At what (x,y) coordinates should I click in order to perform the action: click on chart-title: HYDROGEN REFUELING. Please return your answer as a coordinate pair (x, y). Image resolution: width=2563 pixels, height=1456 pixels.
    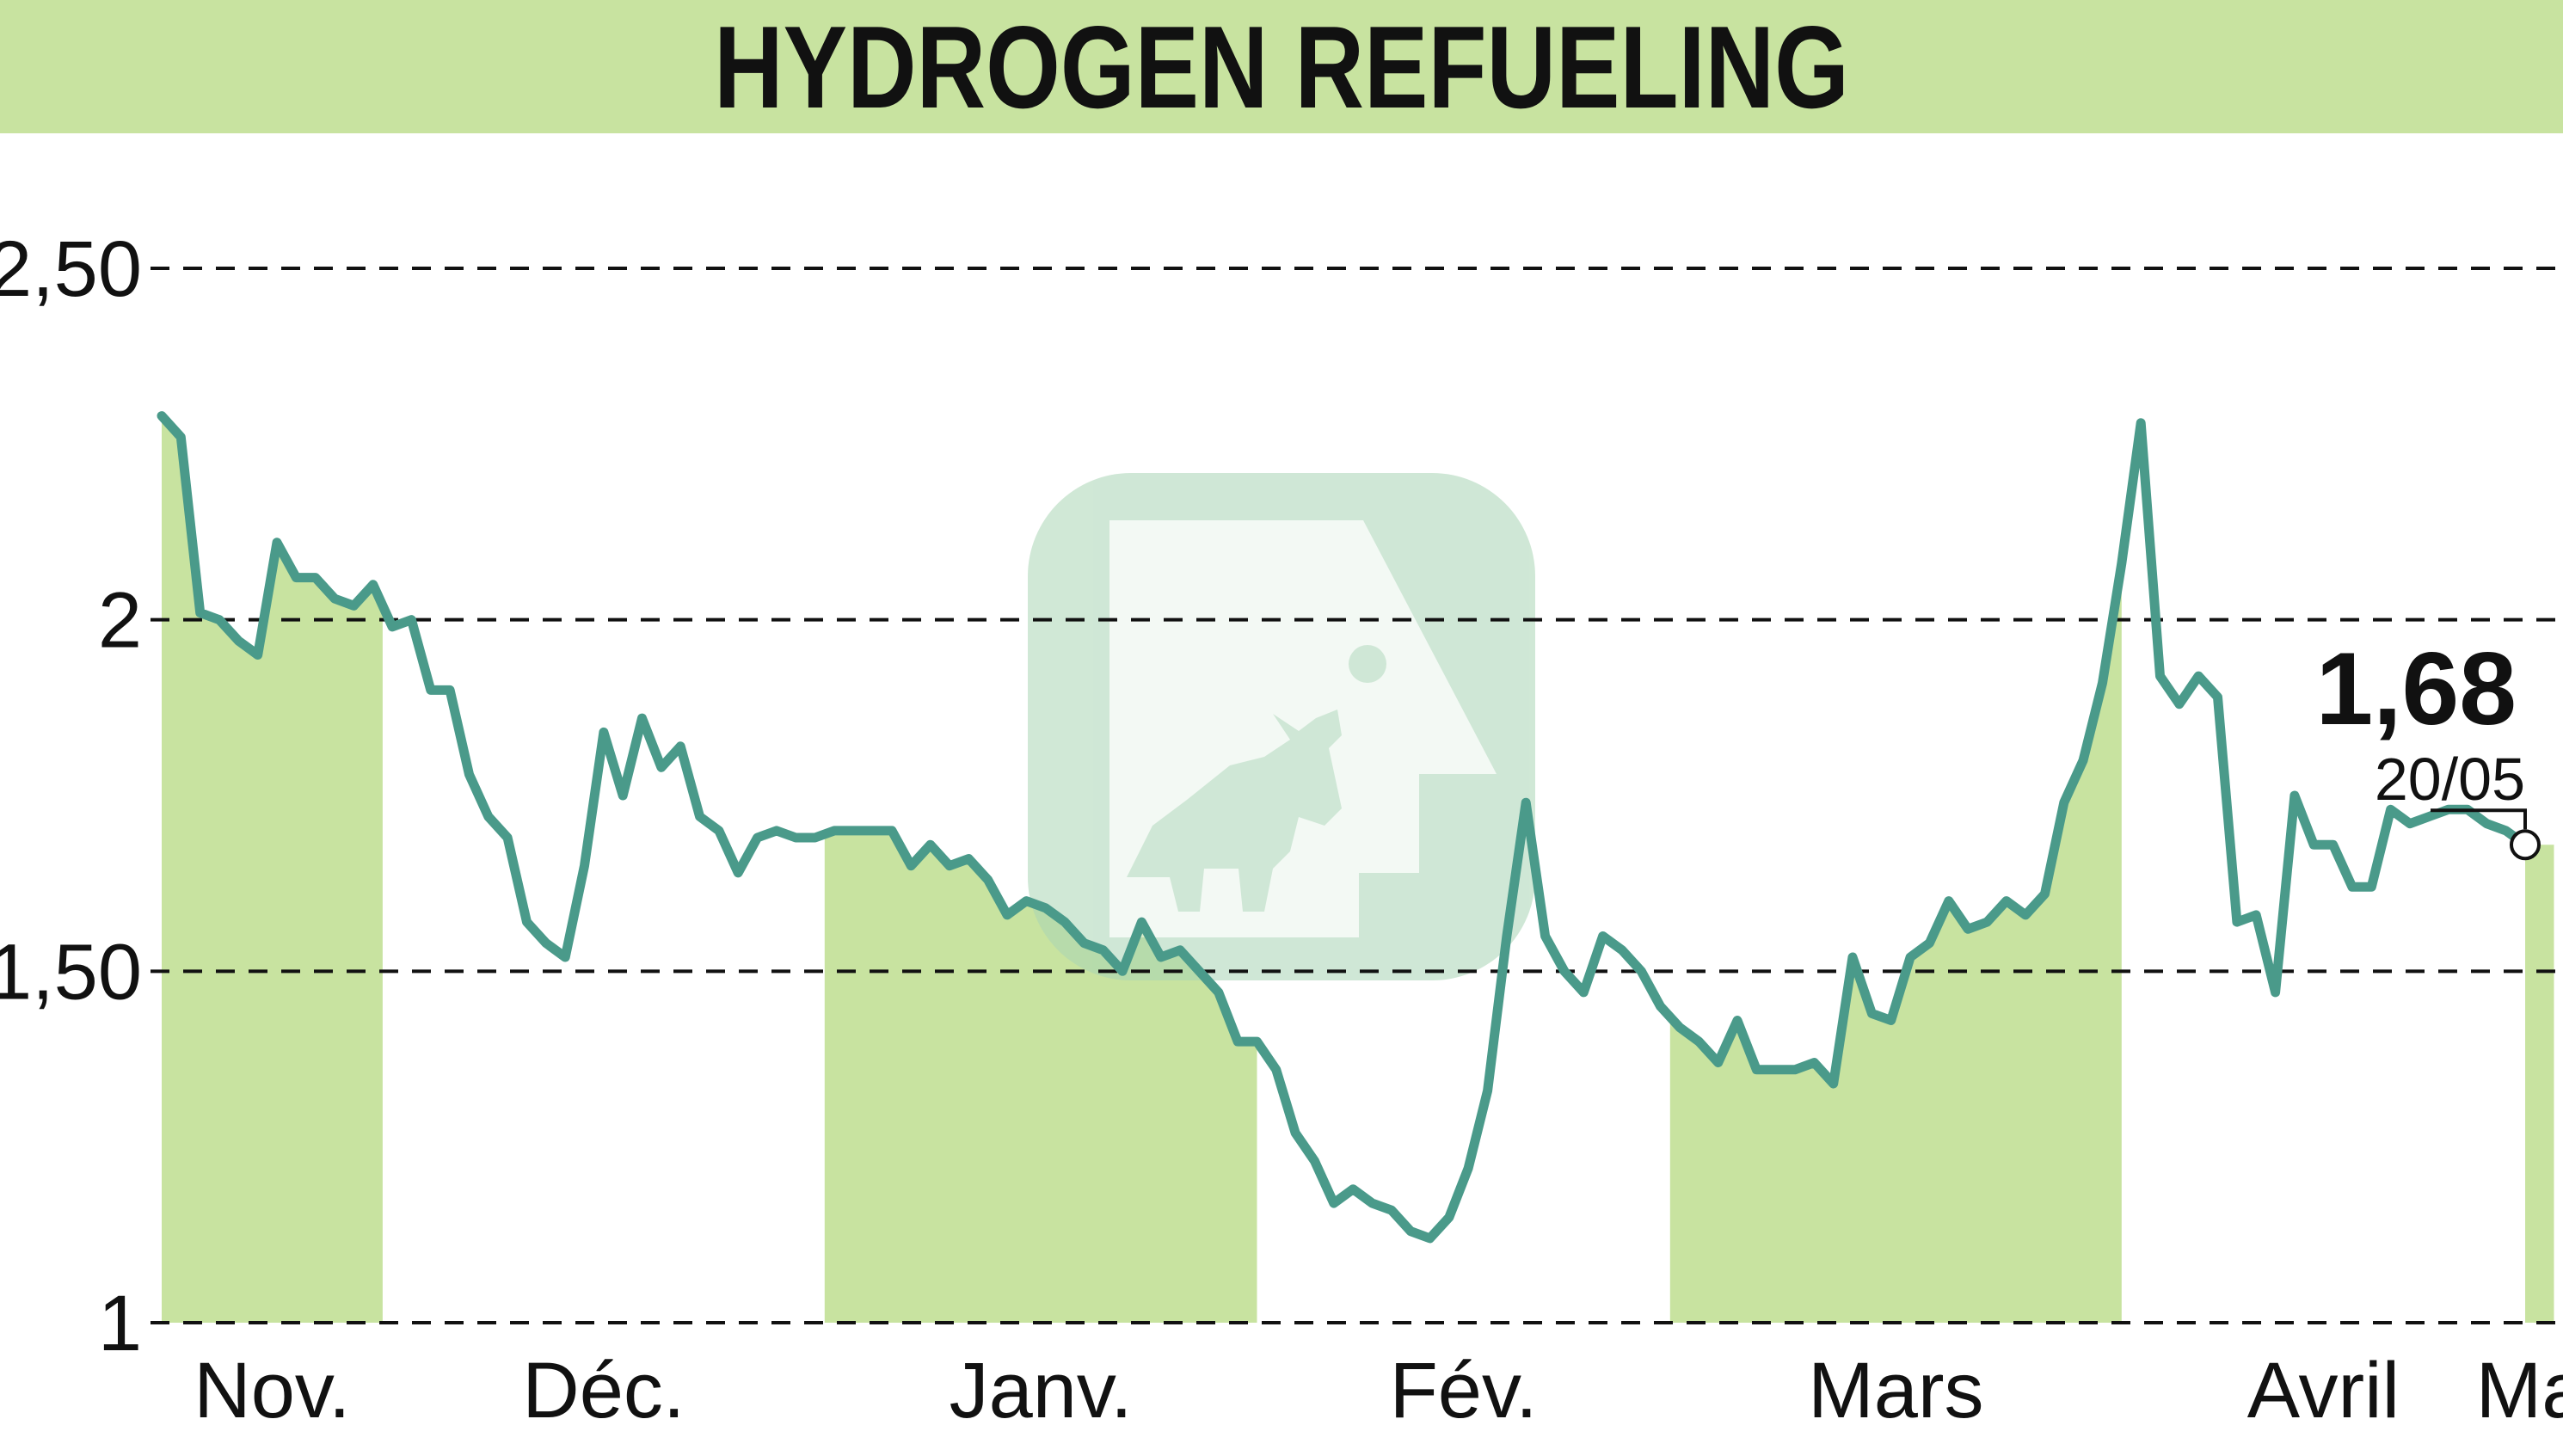
    Looking at the image, I should click on (1281, 67).